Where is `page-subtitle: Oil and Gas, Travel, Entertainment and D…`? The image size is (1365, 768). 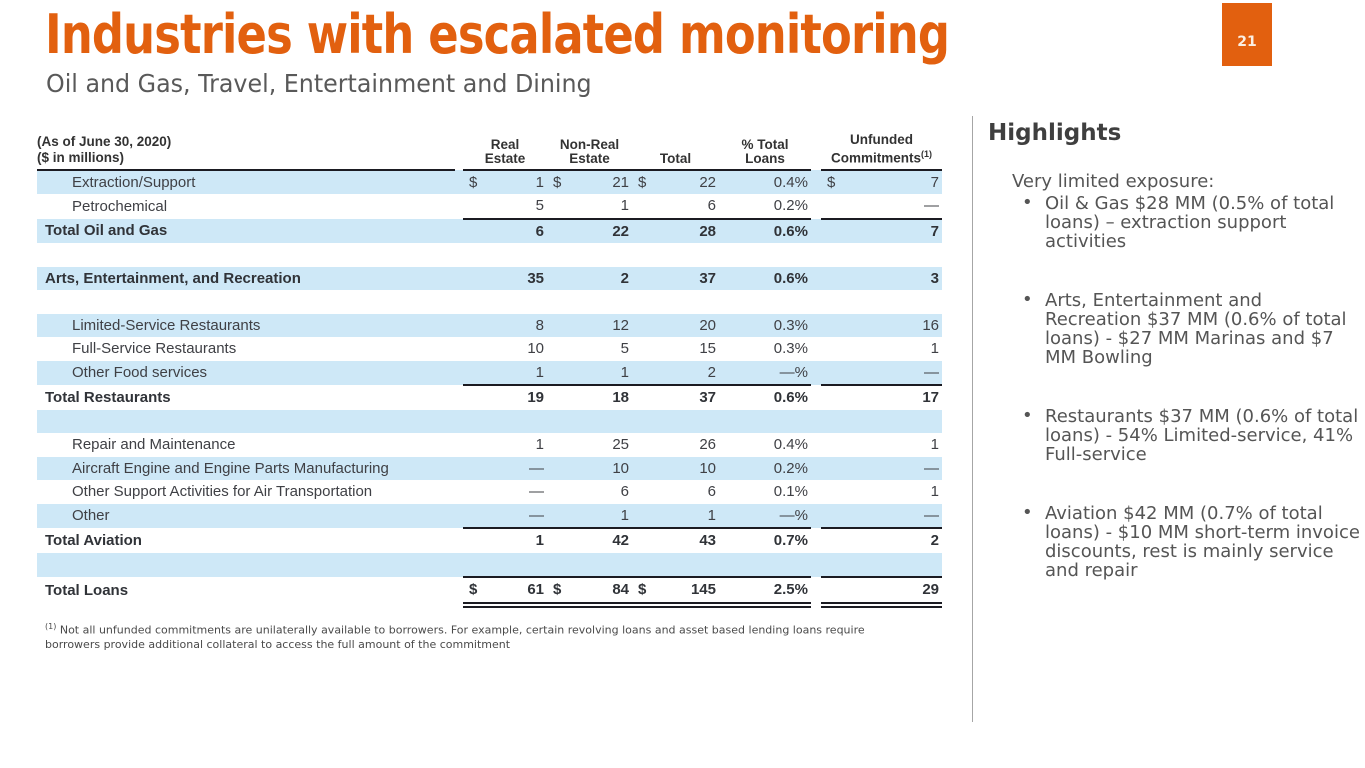
page-subtitle: Oil and Gas, Travel, Entertainment and D… is located at coordinates (319, 83).